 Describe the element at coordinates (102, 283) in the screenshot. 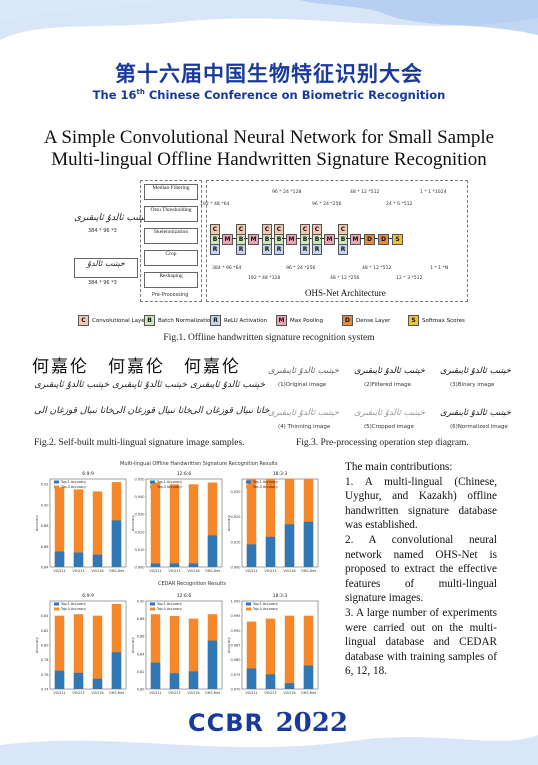

I see `output-dim: 384 * 96 *3` at that location.